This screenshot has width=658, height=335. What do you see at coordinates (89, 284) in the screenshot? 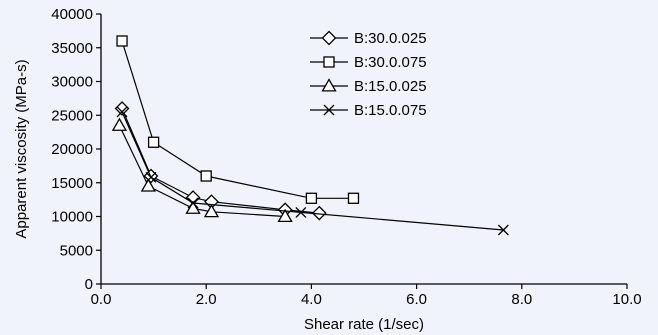
I see `y-tick-label: 0` at bounding box center [89, 284].